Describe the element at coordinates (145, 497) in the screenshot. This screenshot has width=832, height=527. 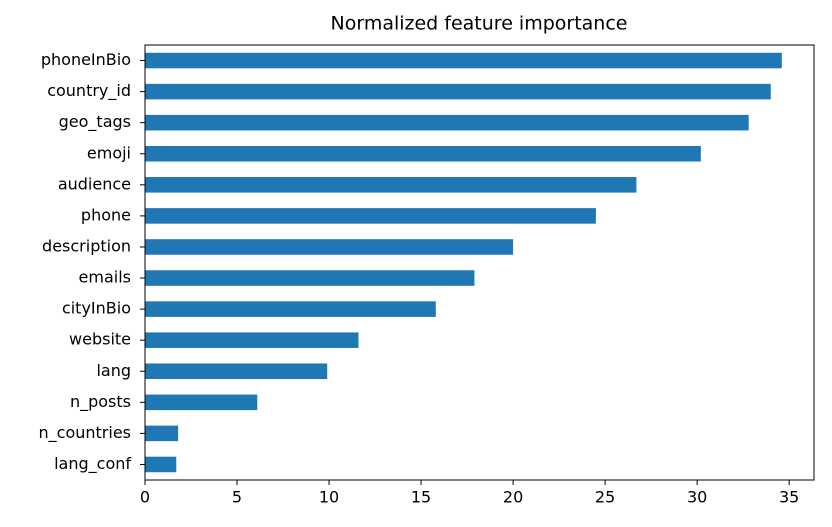
I see `x-tick-label: 0` at that location.